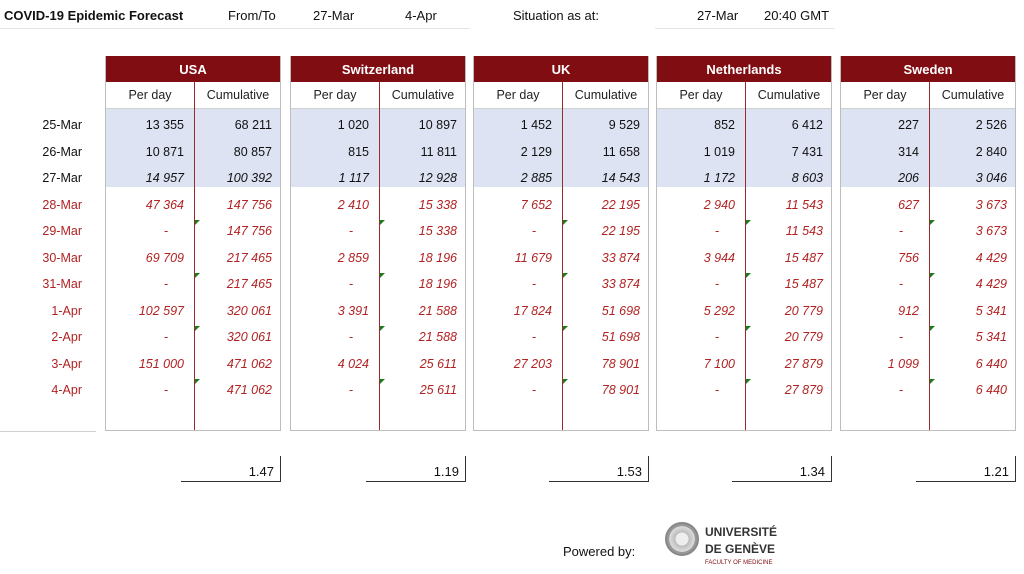 Image resolution: width=1024 pixels, height=574 pixels. Describe the element at coordinates (620, 204) in the screenshot. I see `cumulative-value: 22 195` at that location.